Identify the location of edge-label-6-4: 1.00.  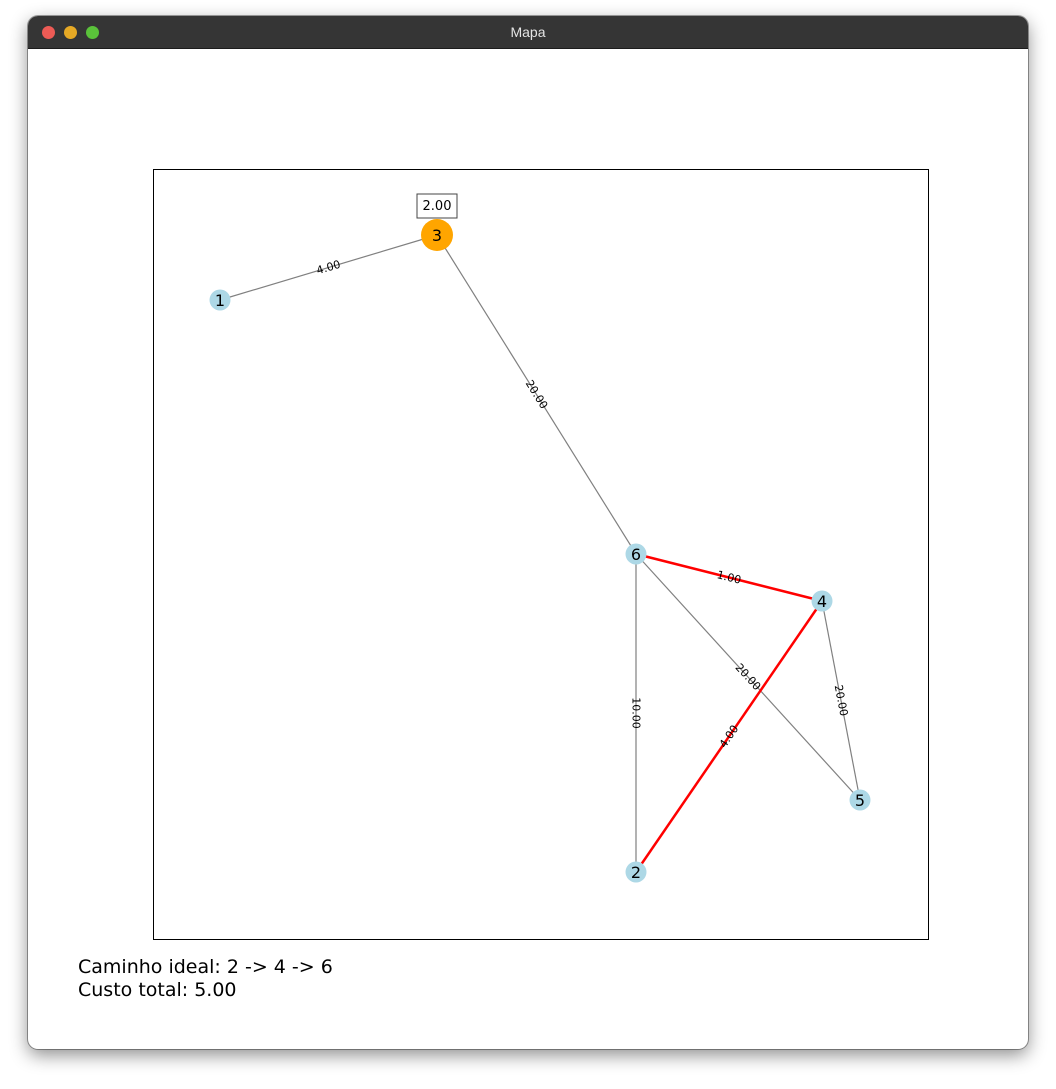
(729, 577).